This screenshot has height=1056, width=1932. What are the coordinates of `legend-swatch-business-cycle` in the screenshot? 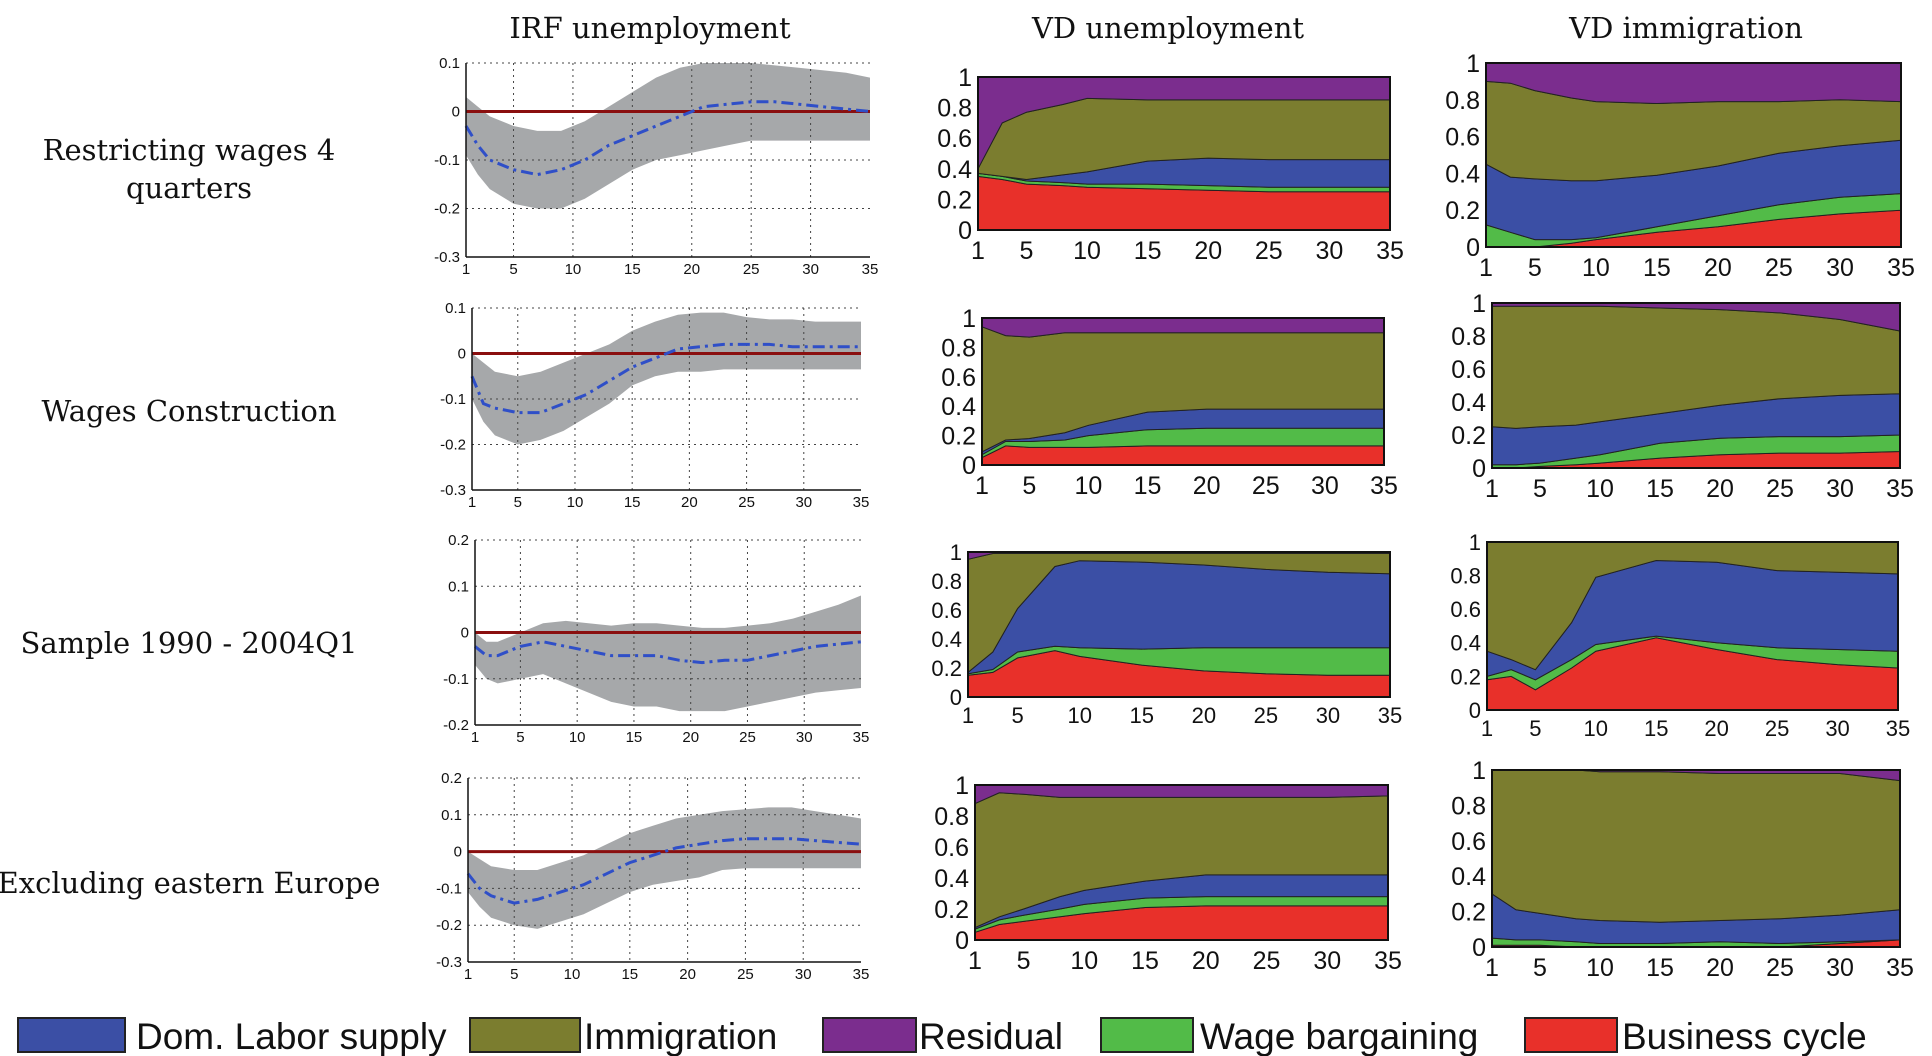 It's located at (1571, 1035).